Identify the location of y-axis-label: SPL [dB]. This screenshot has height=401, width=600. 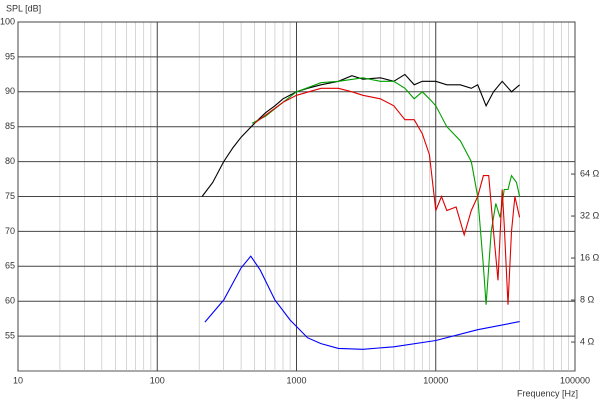
(23, 8).